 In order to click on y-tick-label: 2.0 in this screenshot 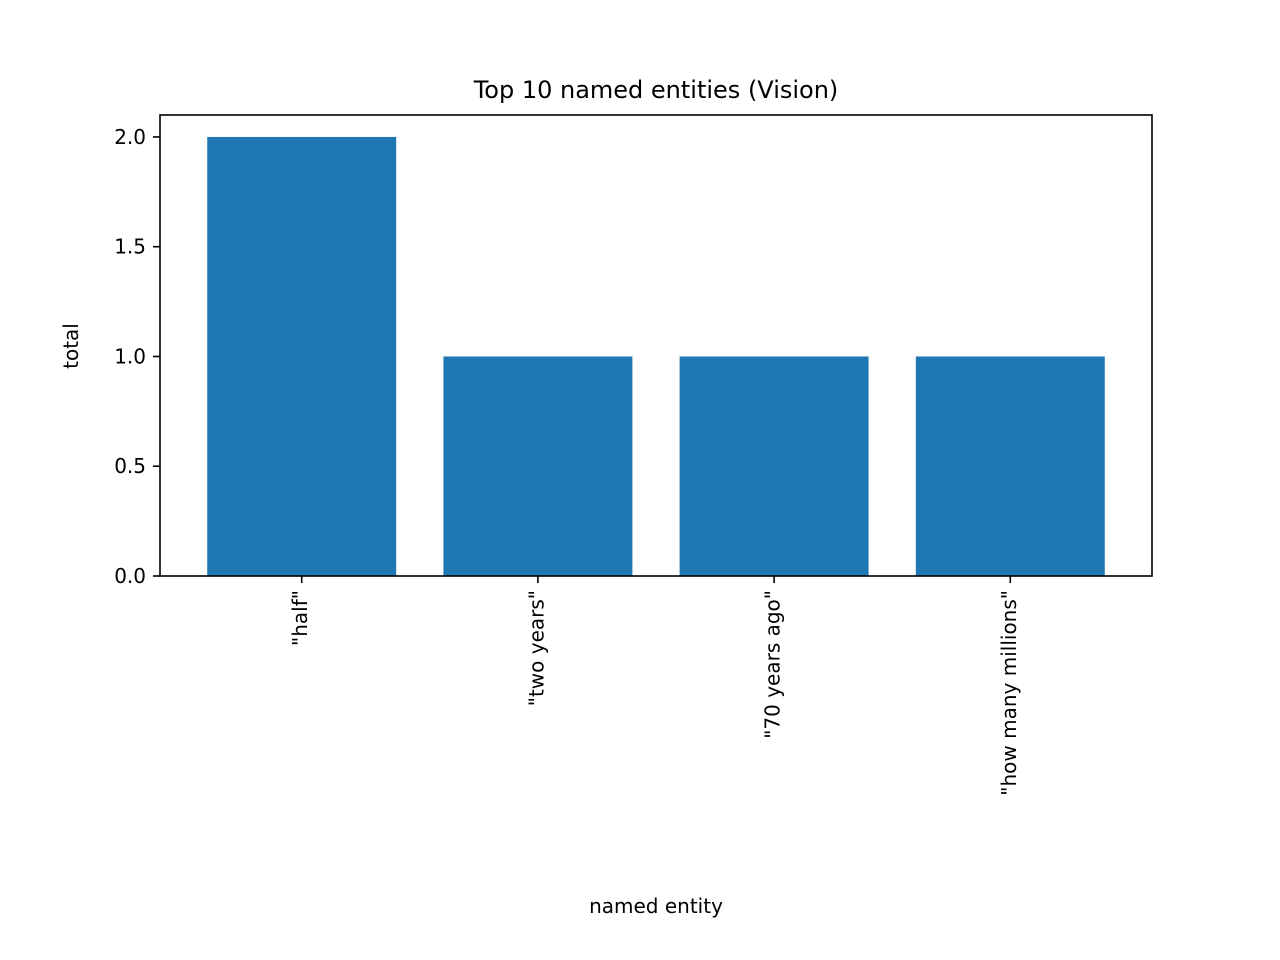, I will do `click(130, 137)`.